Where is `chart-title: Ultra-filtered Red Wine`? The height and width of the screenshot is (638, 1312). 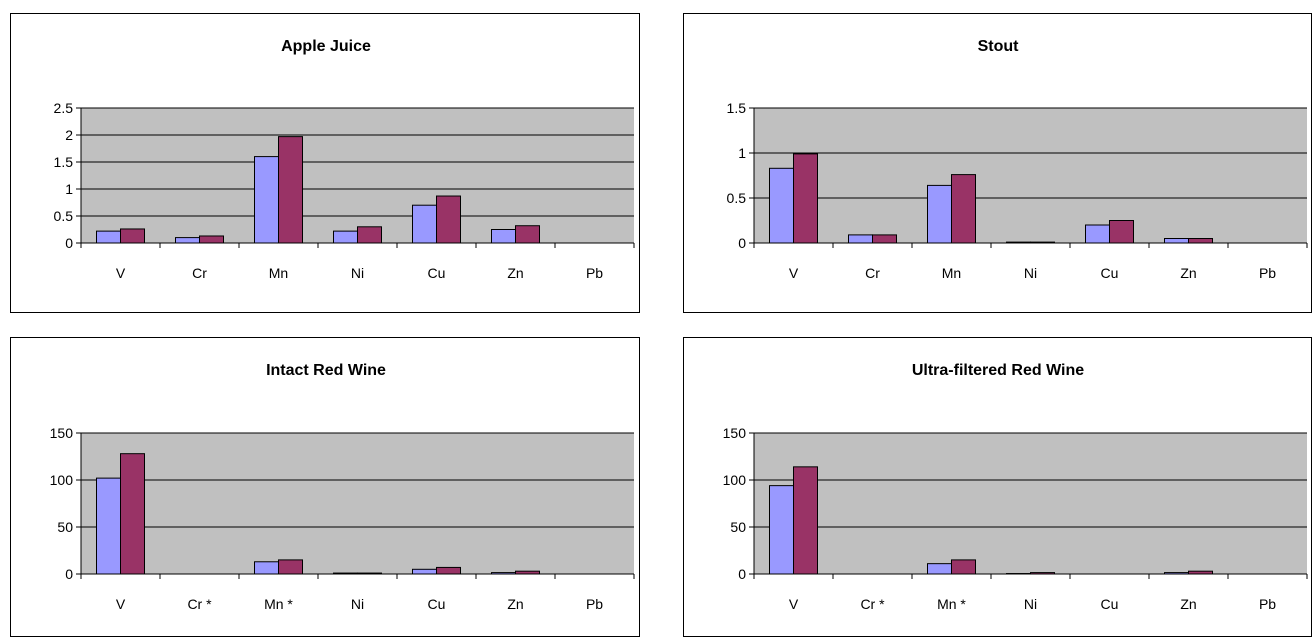
chart-title: Ultra-filtered Red Wine is located at coordinates (998, 370).